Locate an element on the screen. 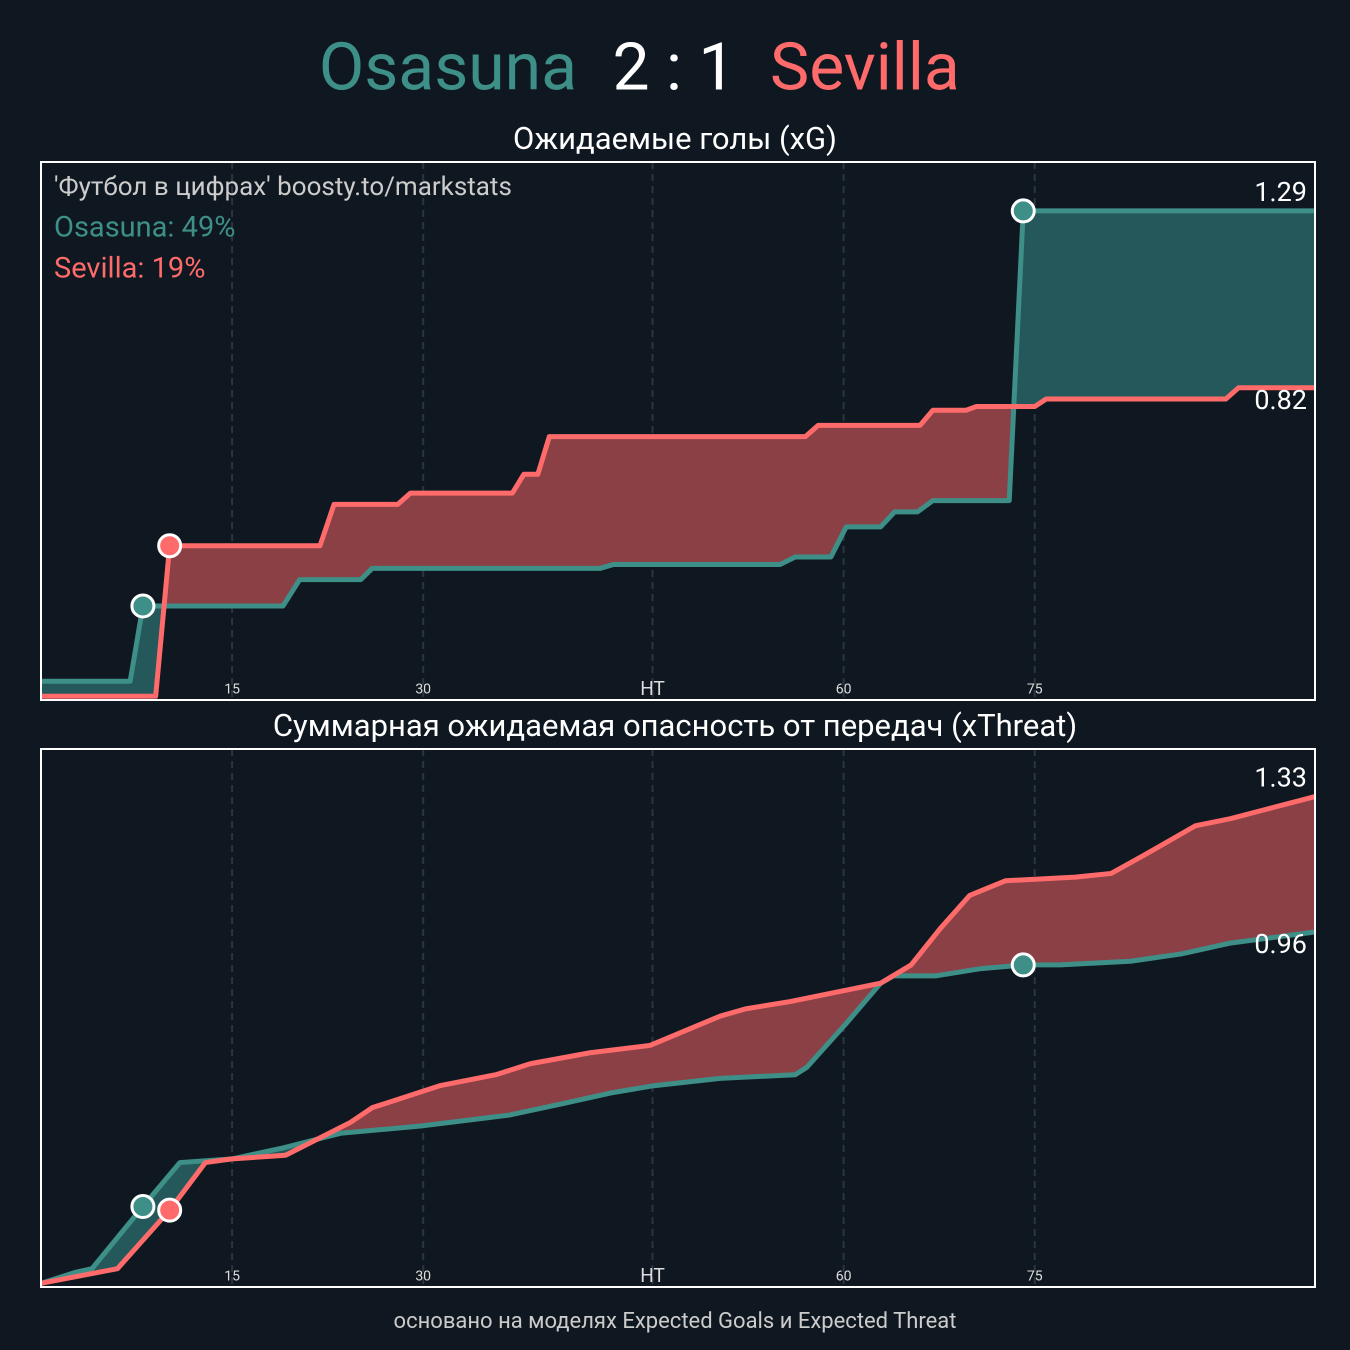 This screenshot has width=1350, height=1350. end-value-label: 1.29 is located at coordinates (1280, 192).